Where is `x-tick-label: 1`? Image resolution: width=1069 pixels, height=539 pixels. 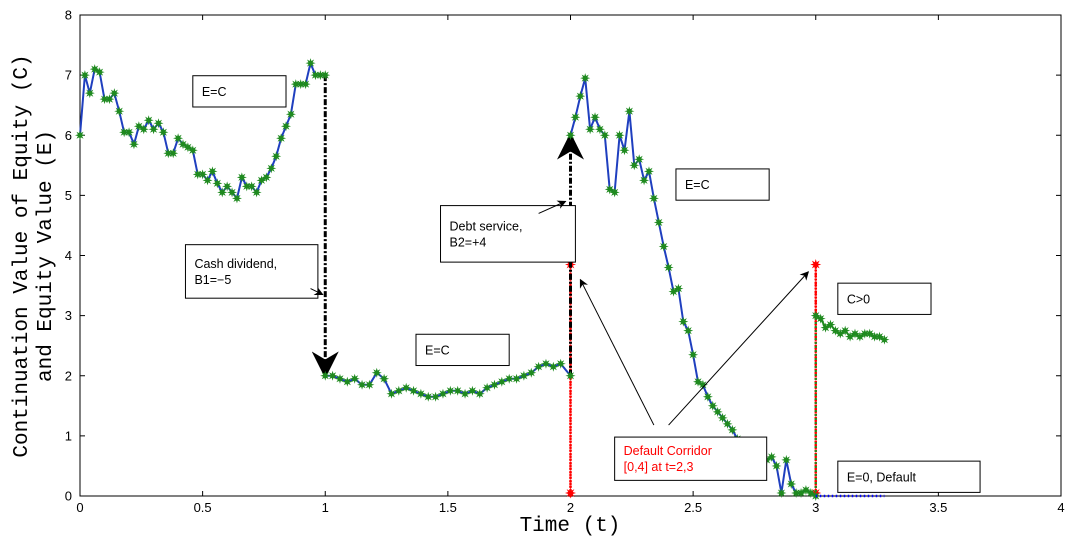 x-tick-label: 1 is located at coordinates (325, 507).